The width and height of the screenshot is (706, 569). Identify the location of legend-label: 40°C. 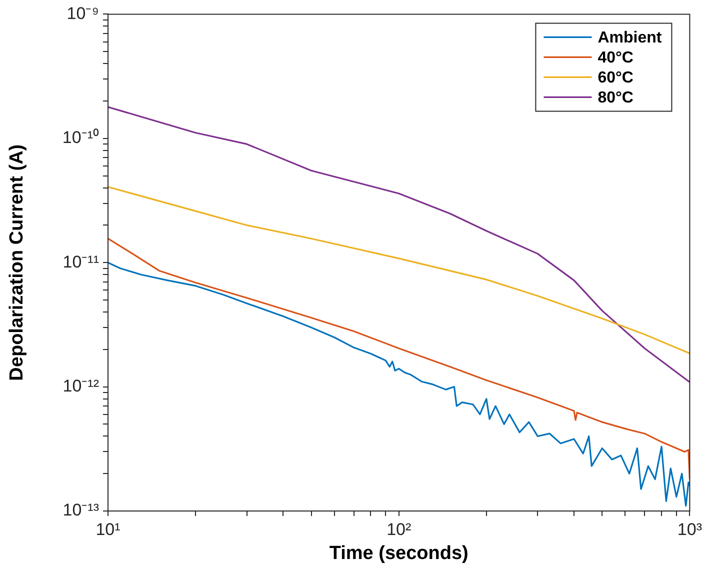
(616, 58).